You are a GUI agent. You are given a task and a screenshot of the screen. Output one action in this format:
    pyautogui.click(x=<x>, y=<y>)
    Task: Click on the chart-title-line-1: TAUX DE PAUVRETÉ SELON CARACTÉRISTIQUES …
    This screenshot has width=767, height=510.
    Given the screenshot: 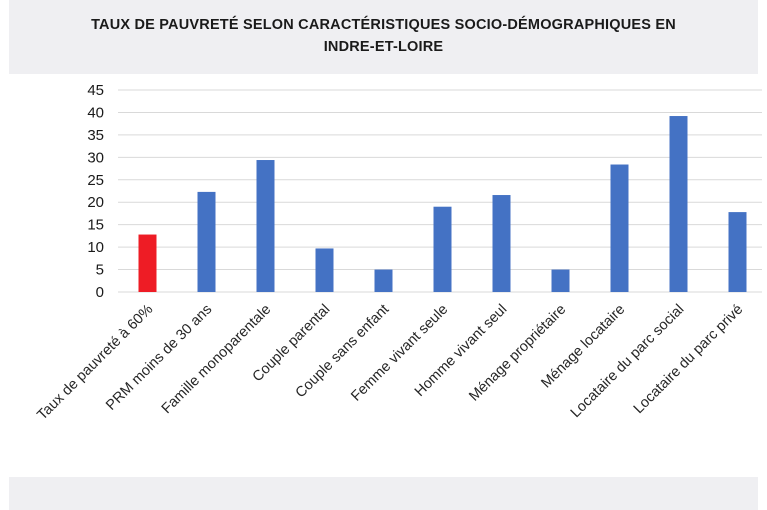 What is the action you would take?
    pyautogui.click(x=383, y=25)
    